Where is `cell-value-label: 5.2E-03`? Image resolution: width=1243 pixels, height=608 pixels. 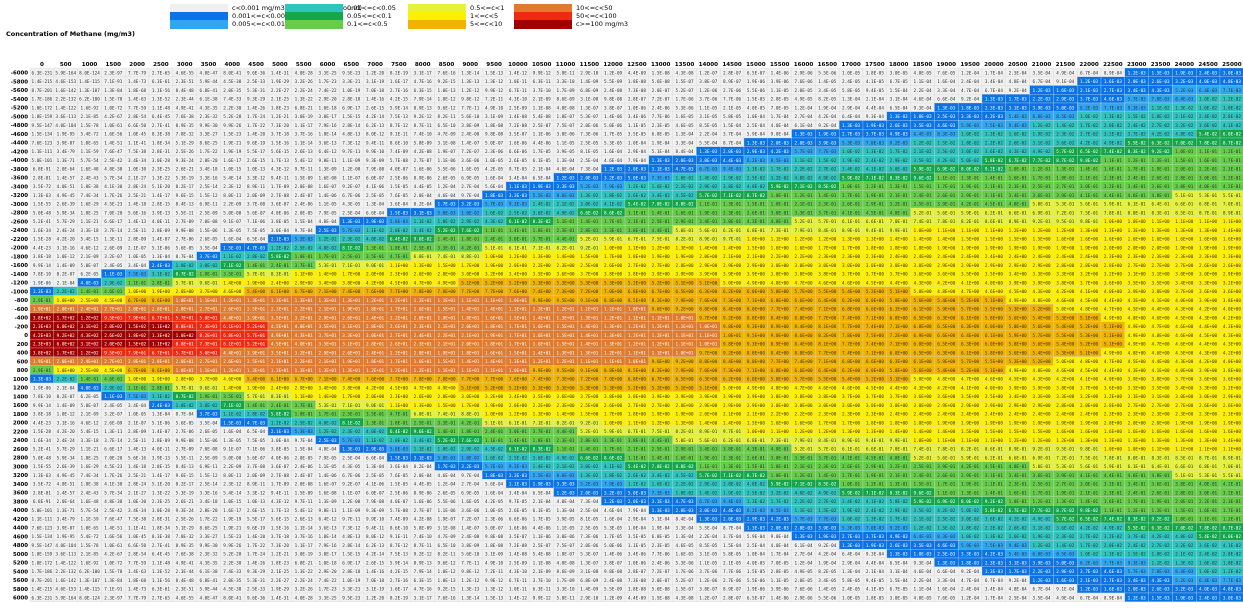
cell-value-label: 5.2E-03 is located at coordinates (589, 187).